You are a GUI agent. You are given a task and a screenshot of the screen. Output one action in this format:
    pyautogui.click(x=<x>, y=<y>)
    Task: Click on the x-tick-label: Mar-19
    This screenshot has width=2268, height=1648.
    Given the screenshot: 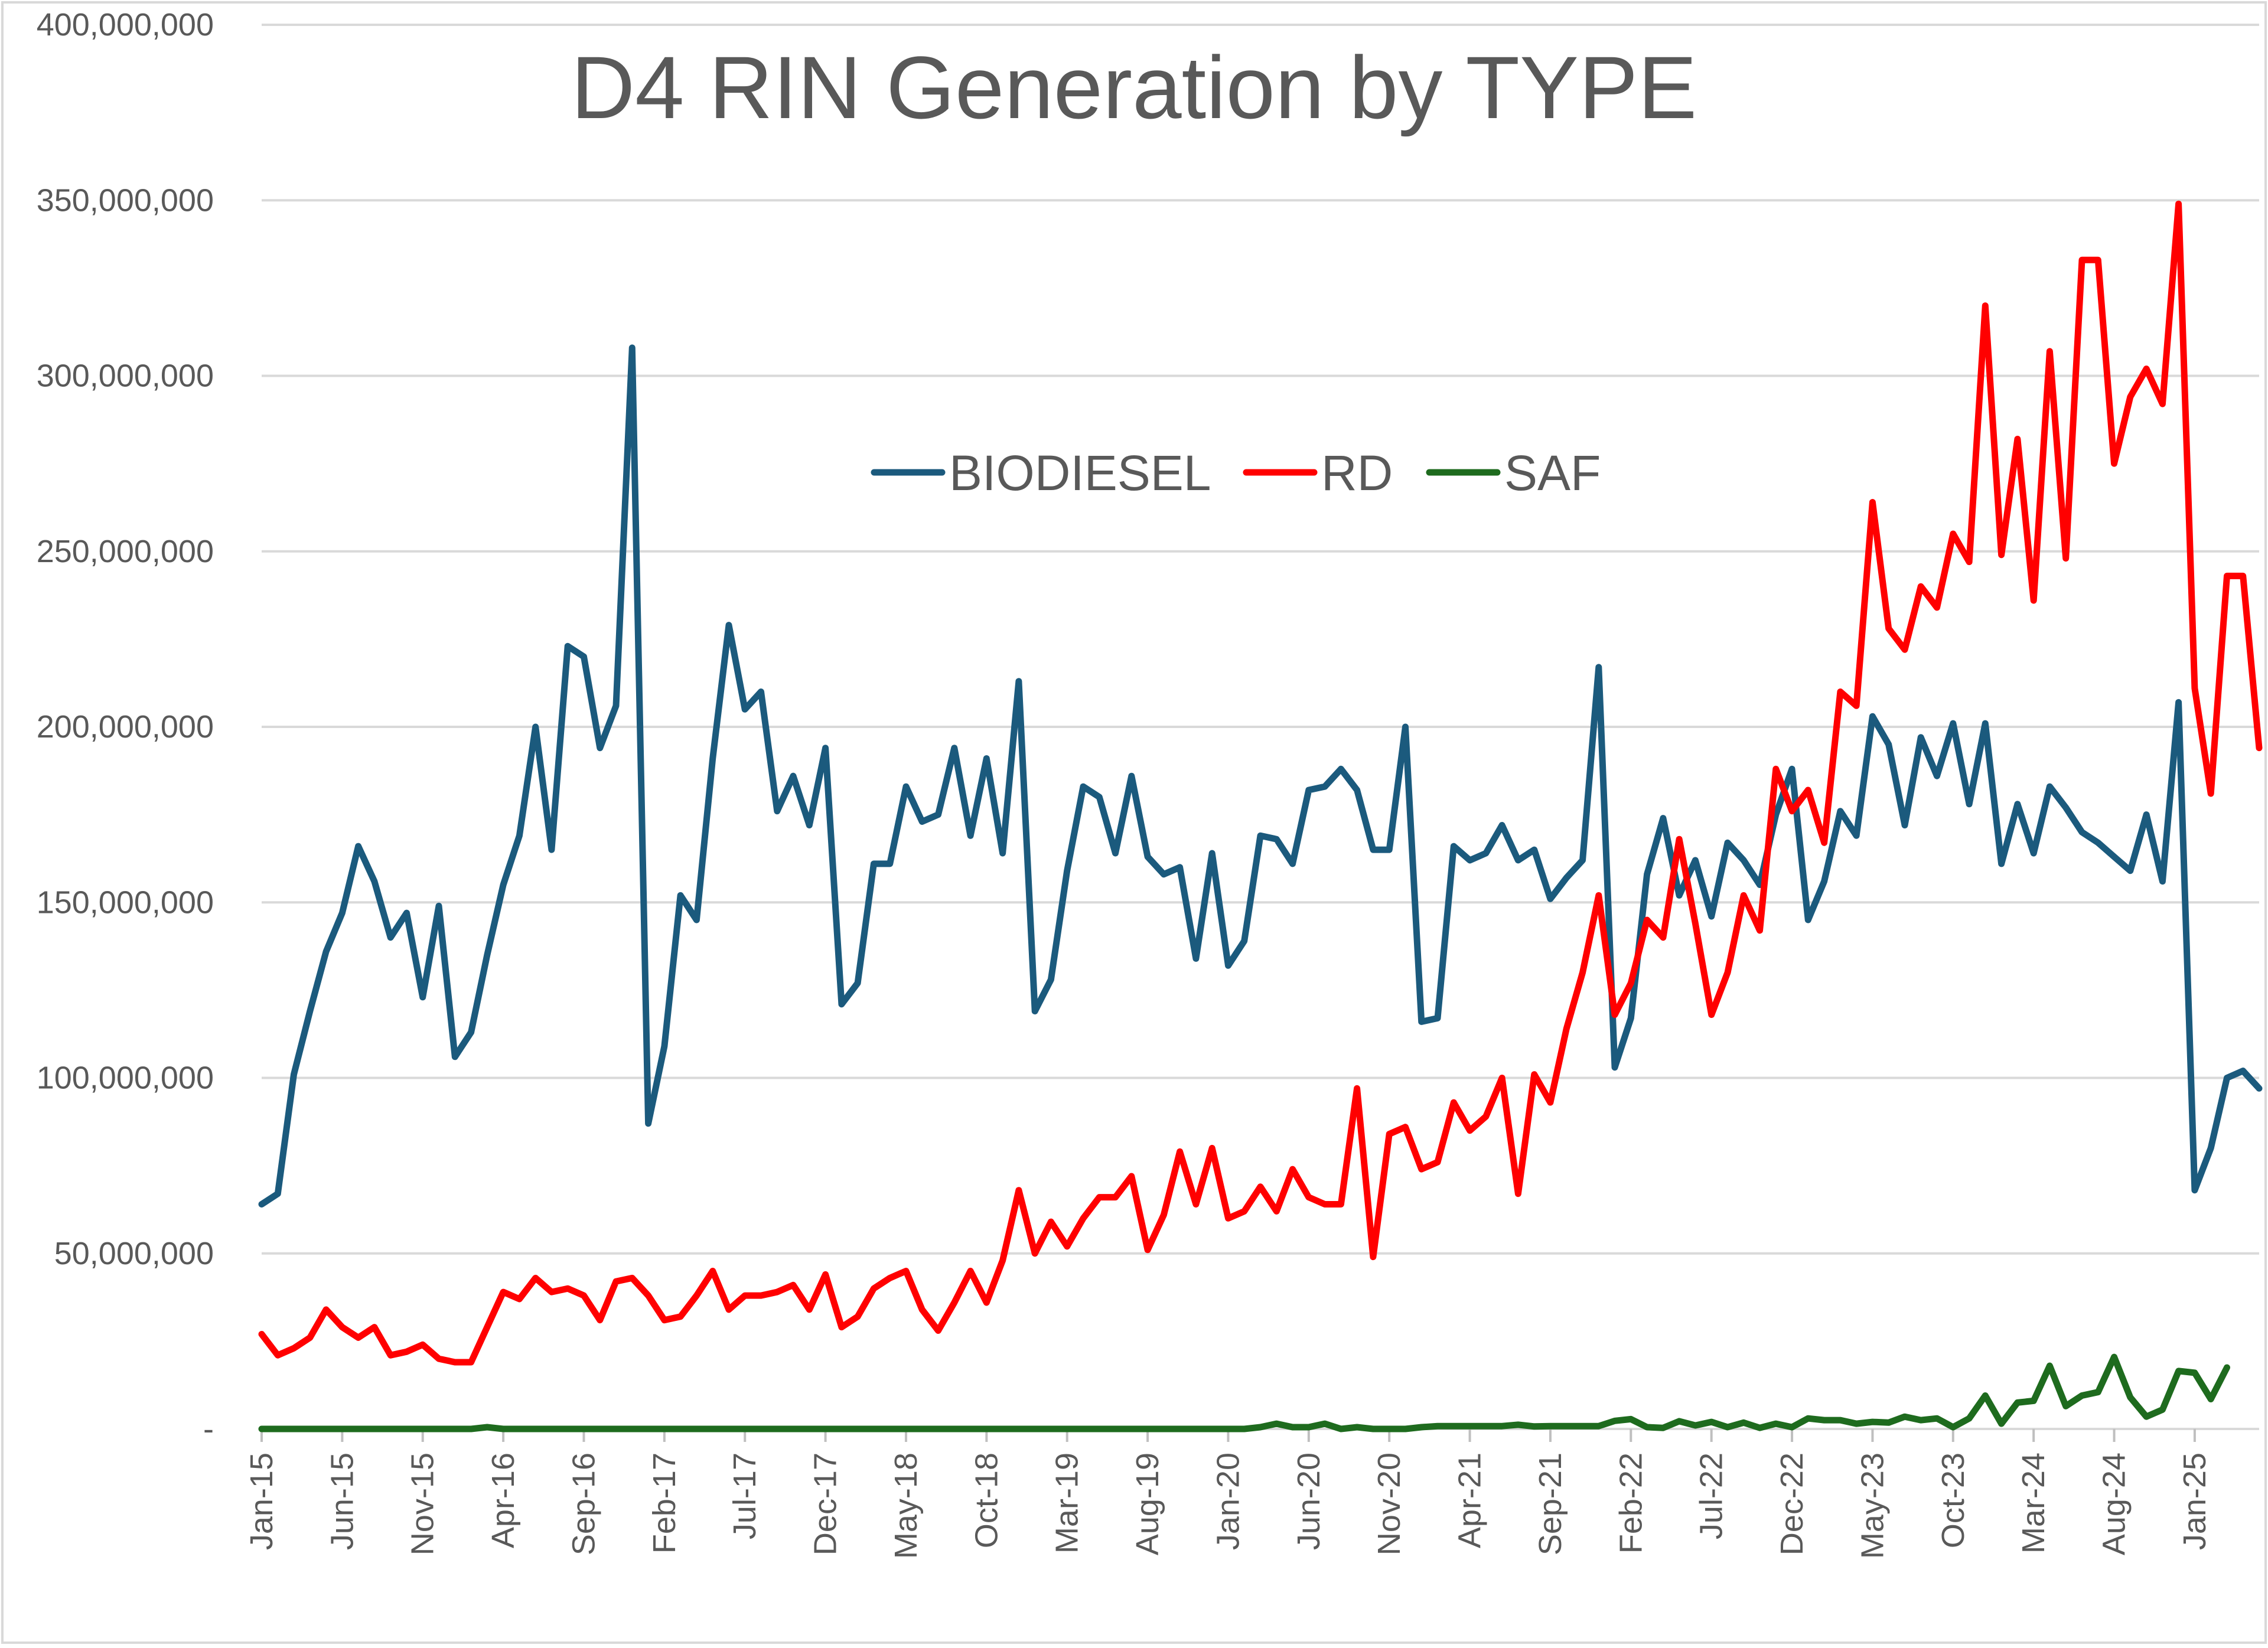 What is the action you would take?
    pyautogui.click(x=1067, y=1503)
    